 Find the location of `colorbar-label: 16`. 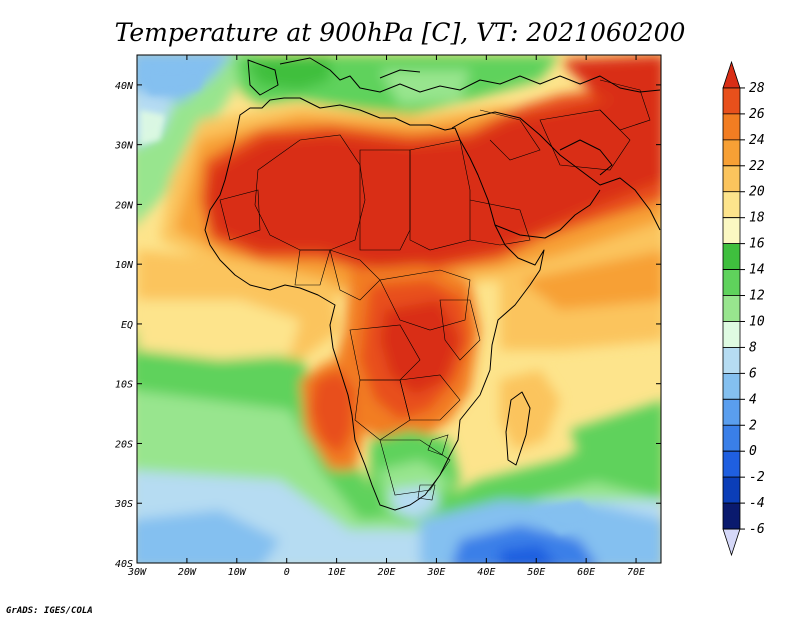

colorbar-label: 16 is located at coordinates (757, 244).